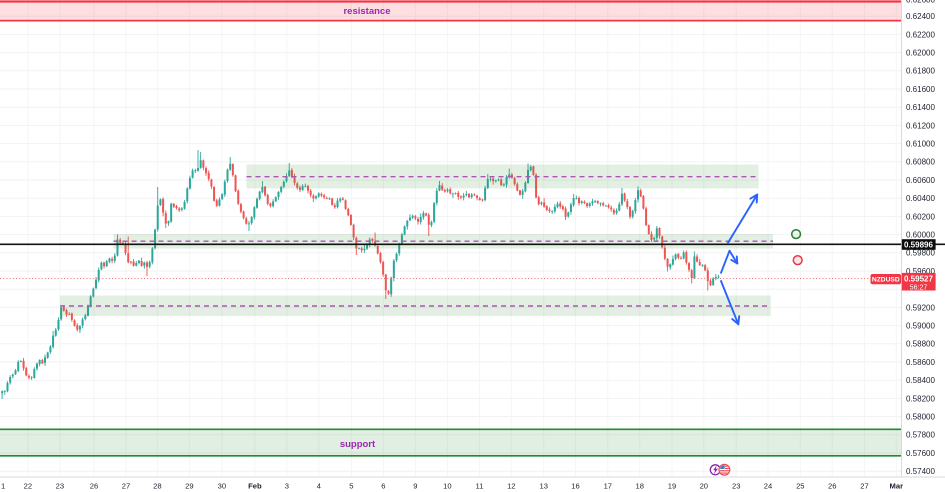  Describe the element at coordinates (920, 107) in the screenshot. I see `svg-text: 0.61400` at that location.